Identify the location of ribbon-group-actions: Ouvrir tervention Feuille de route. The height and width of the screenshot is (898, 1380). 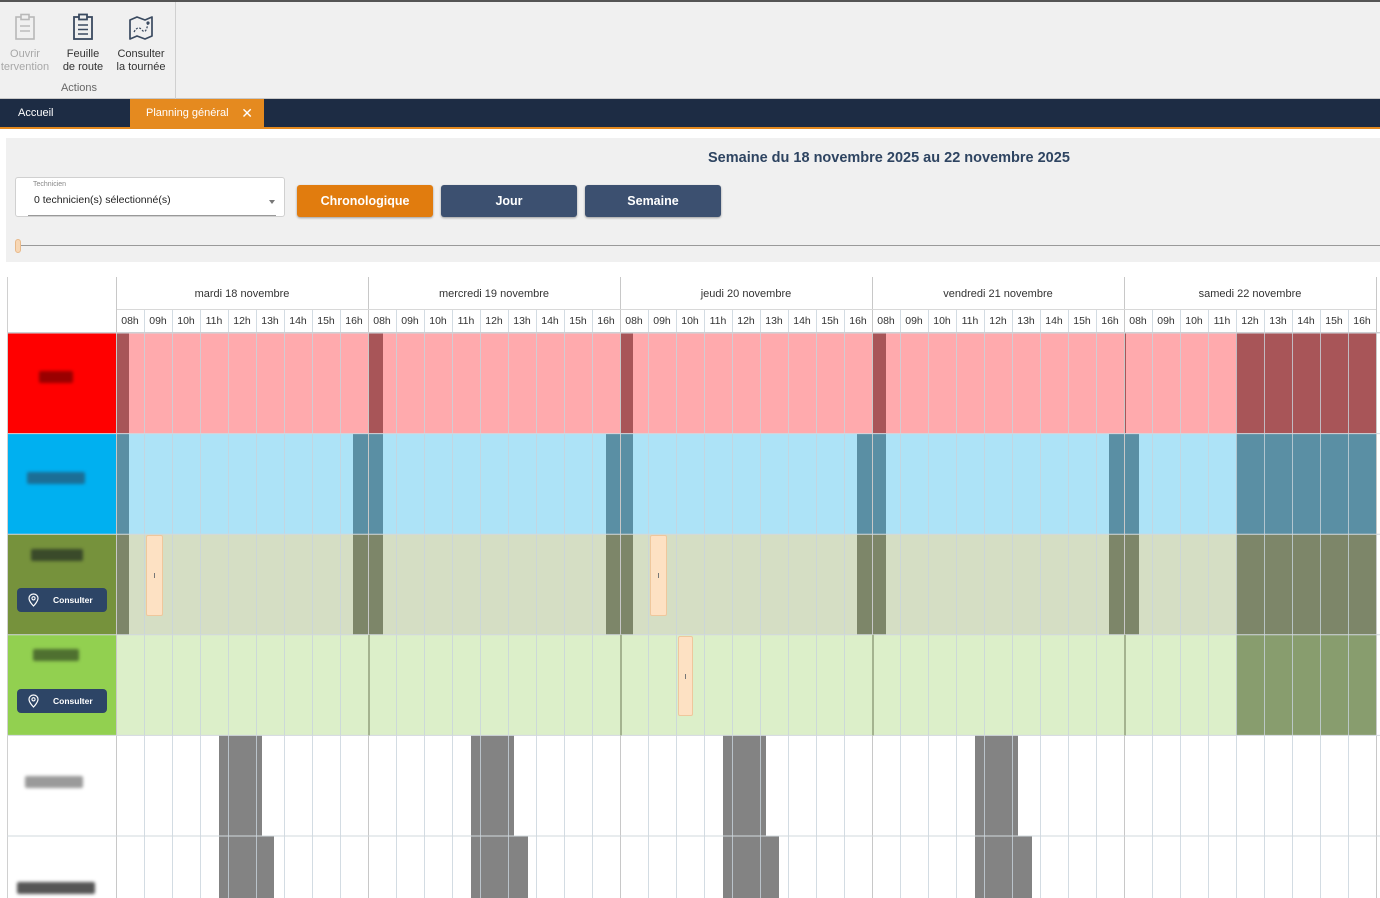
(88, 50).